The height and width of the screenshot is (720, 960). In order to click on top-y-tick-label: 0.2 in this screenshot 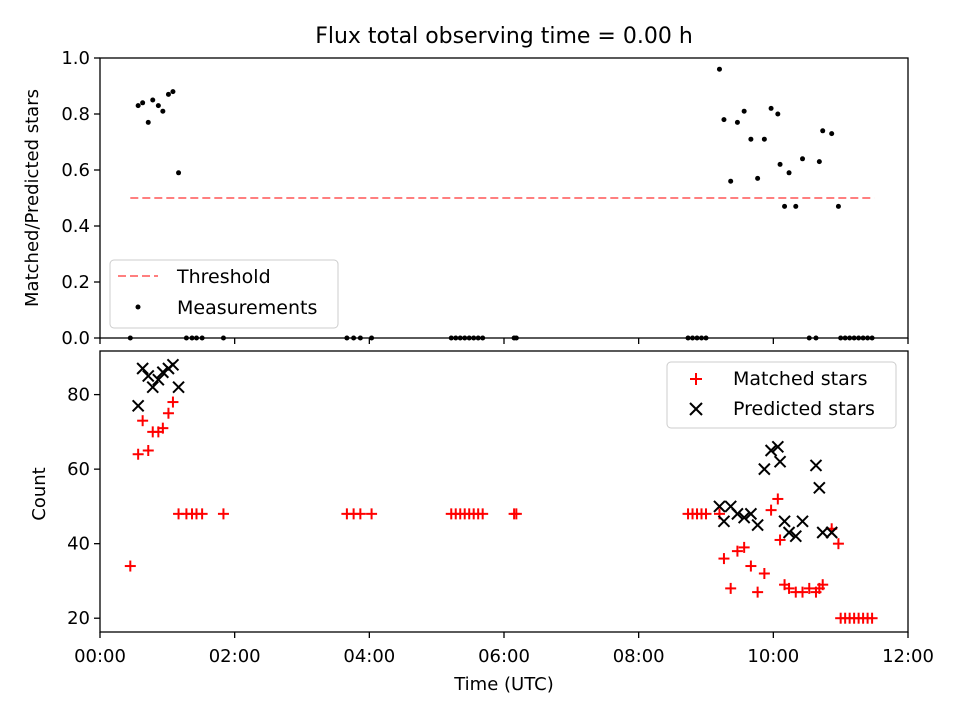, I will do `click(75, 282)`.